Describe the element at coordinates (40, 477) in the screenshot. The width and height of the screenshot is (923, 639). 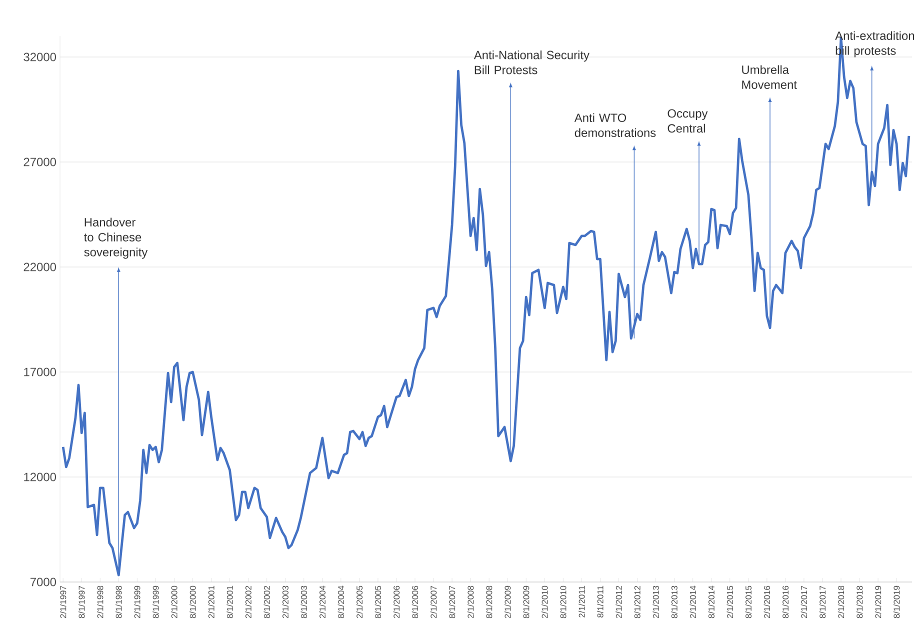
I see `y-tick-label: 12000` at that location.